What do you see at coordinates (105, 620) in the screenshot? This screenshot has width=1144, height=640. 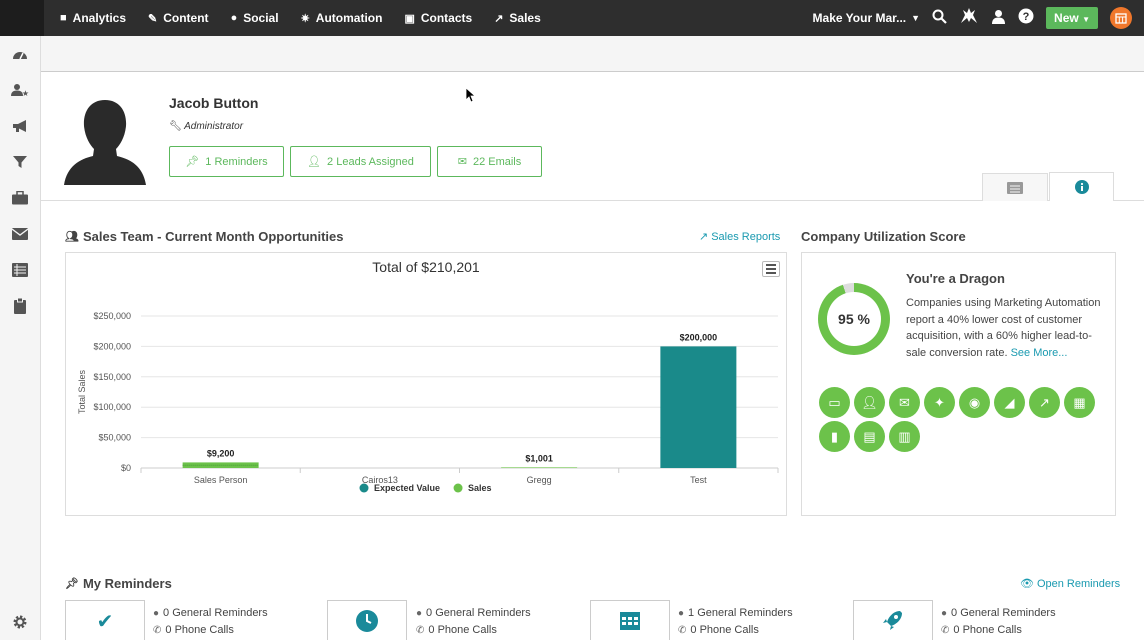 I see `reminder-card-past: ✔` at bounding box center [105, 620].